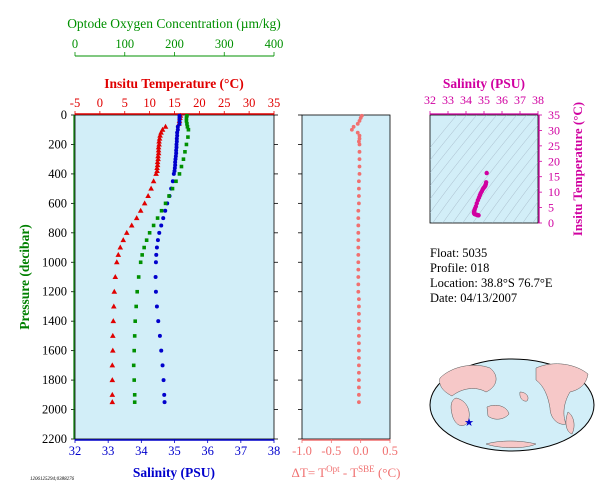  I want to click on ts-xtick-label: 36, so click(502, 100).